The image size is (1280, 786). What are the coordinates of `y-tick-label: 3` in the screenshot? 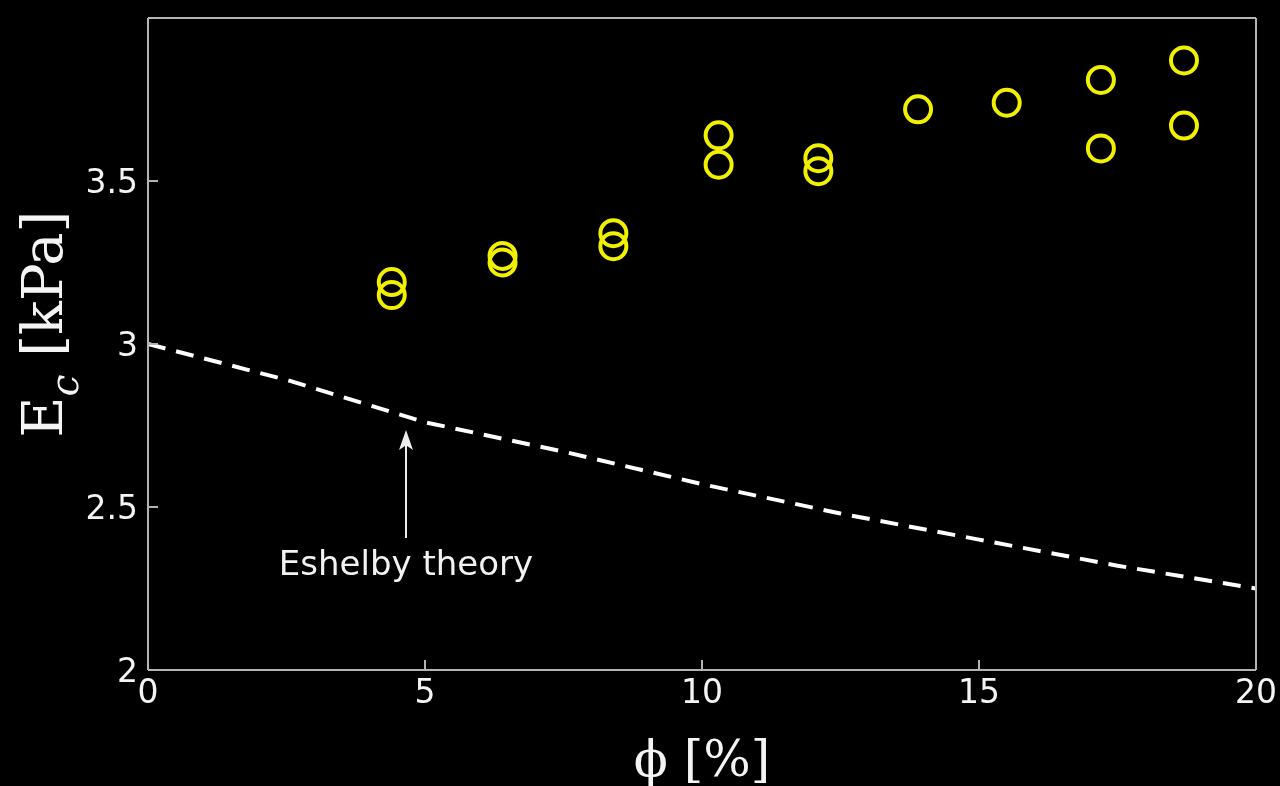 It's located at (127, 344).